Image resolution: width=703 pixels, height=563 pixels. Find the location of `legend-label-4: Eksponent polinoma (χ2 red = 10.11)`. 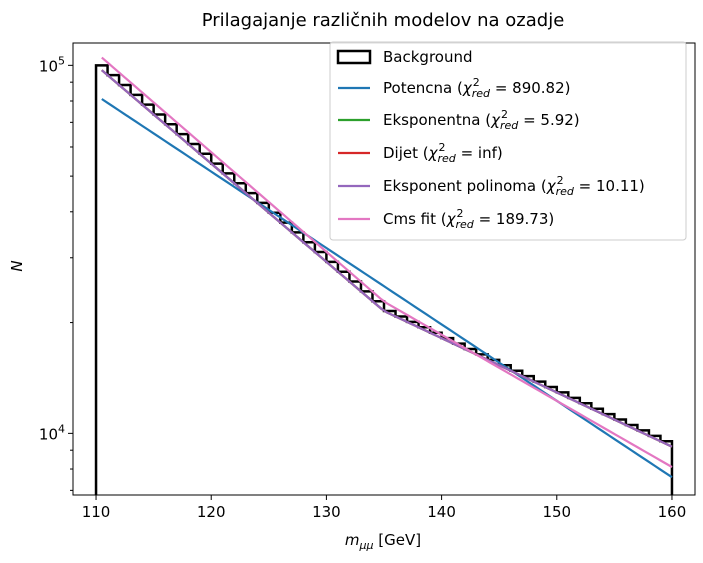

legend-label-4: Eksponent polinoma (χ2 red = 10.11) is located at coordinates (514, 186).